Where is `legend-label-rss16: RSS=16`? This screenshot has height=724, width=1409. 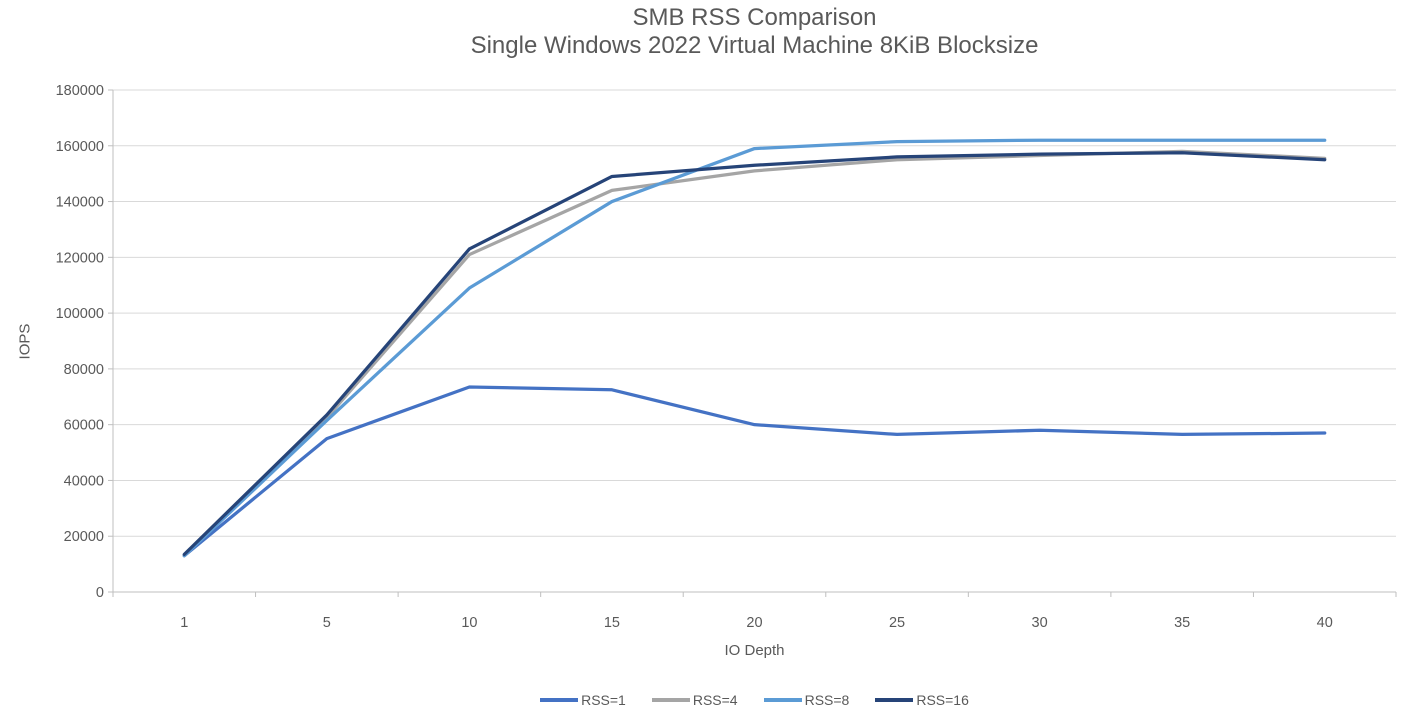 legend-label-rss16: RSS=16 is located at coordinates (942, 700).